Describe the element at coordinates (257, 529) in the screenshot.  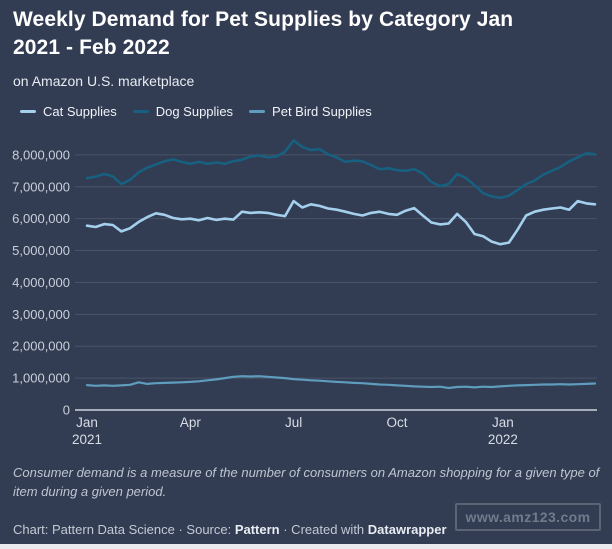
I see `source-link: Pattern` at that location.